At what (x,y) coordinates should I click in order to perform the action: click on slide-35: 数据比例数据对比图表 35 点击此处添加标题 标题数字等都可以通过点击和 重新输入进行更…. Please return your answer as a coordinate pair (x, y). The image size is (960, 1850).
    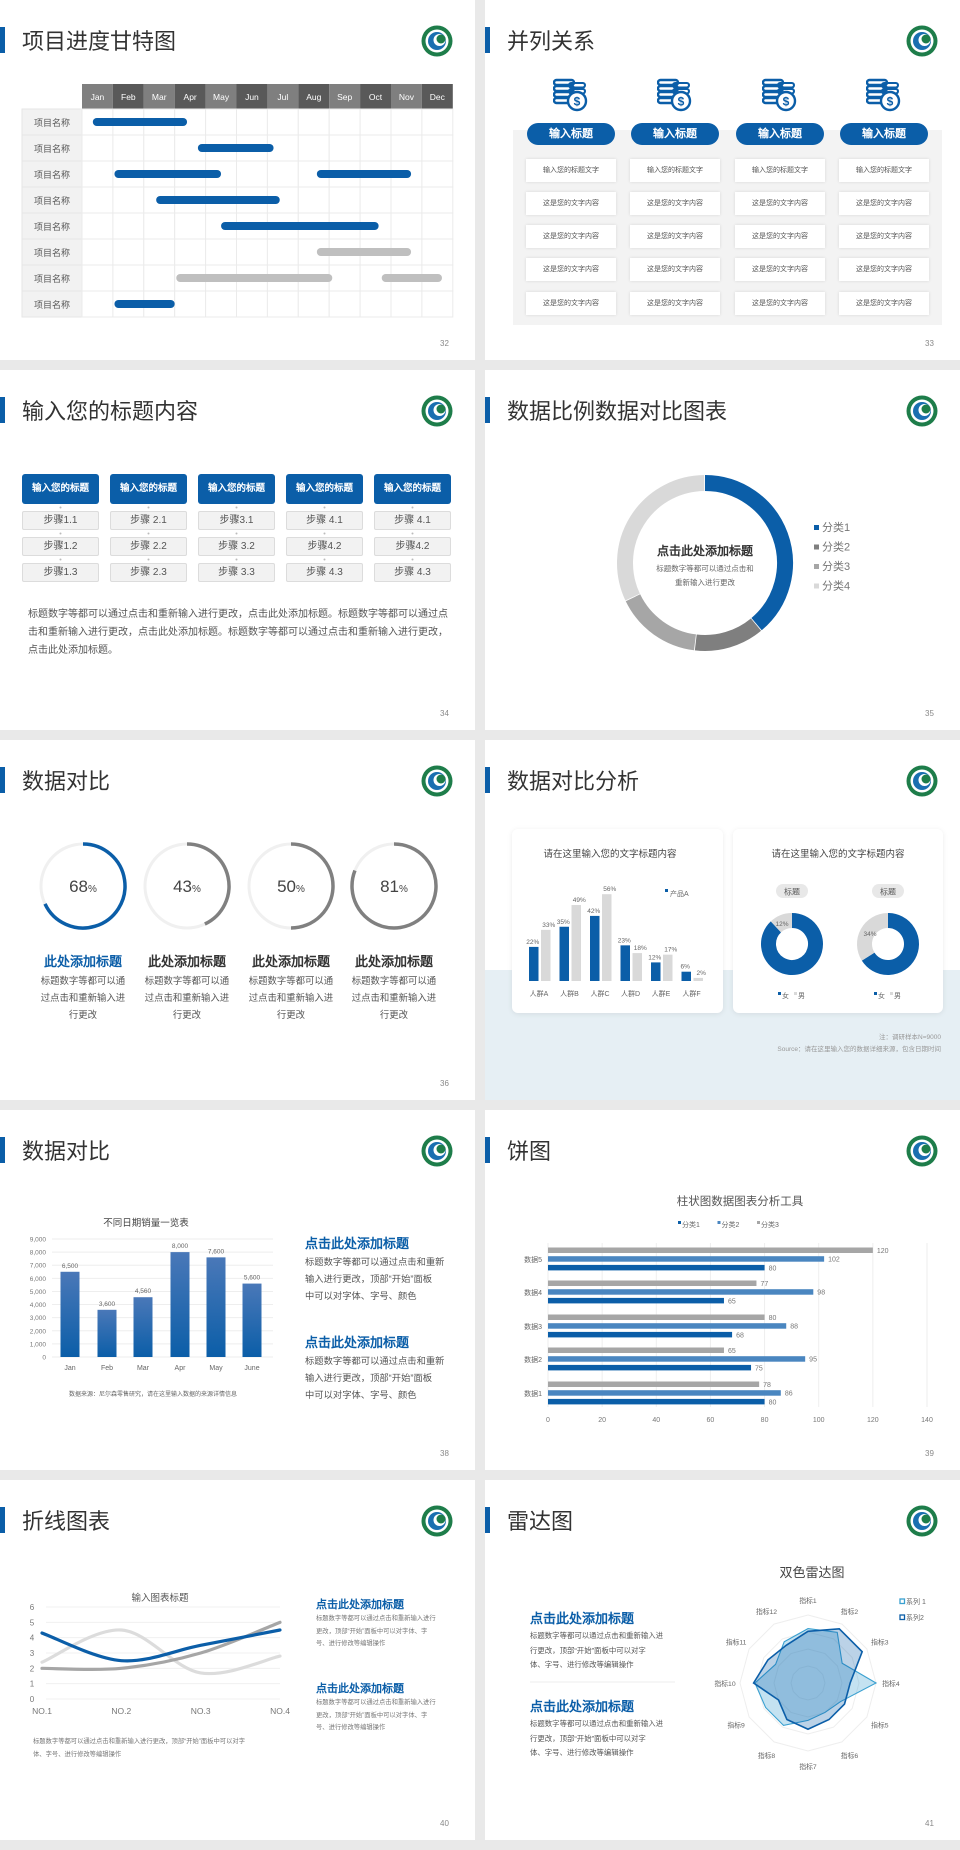
    Looking at the image, I should click on (722, 550).